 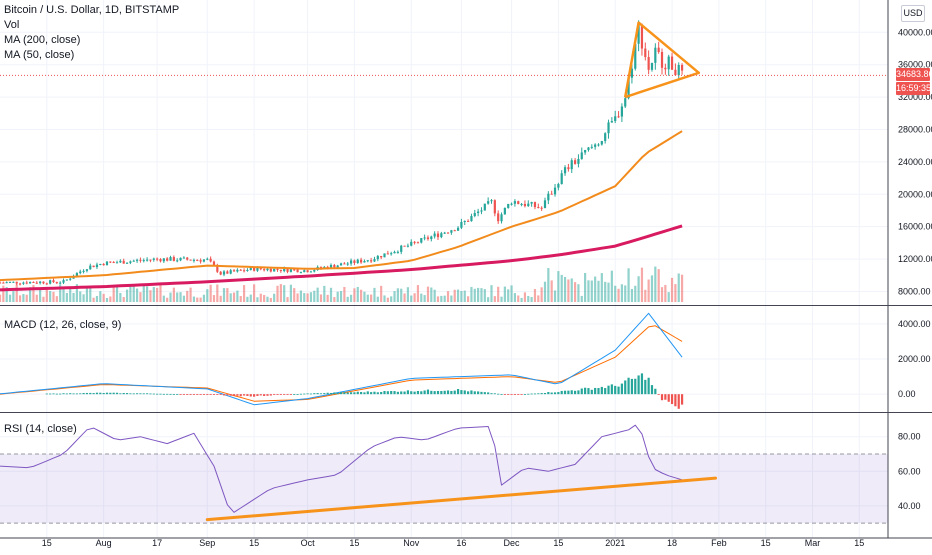 I want to click on y-tick-label: 40.00, so click(x=909, y=506).